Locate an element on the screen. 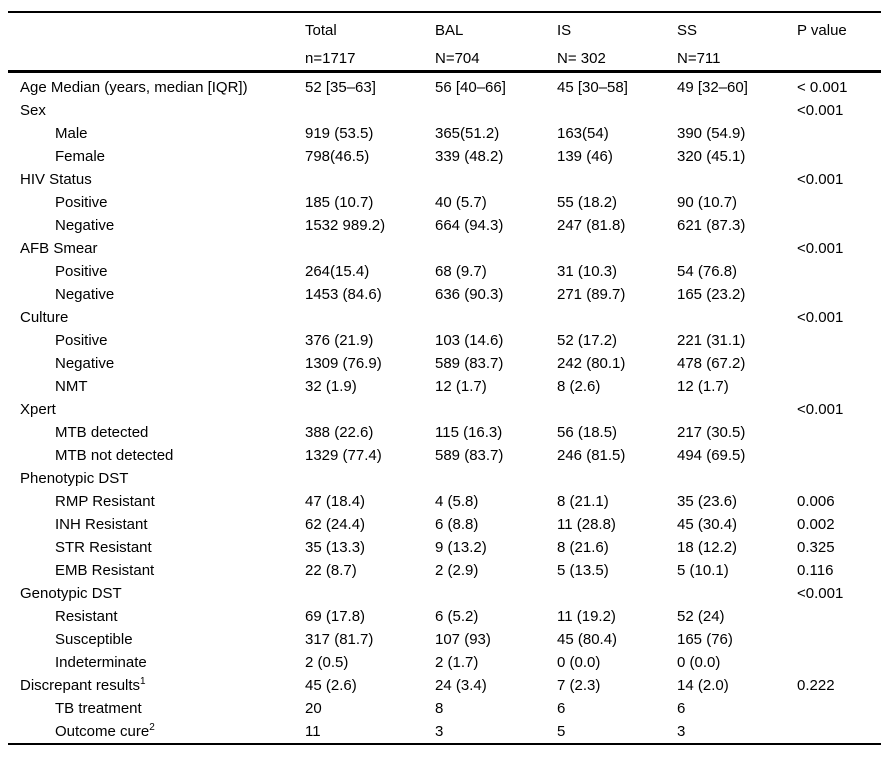 This screenshot has width=889, height=760. cell-is: 8 (2.6) is located at coordinates (579, 386).